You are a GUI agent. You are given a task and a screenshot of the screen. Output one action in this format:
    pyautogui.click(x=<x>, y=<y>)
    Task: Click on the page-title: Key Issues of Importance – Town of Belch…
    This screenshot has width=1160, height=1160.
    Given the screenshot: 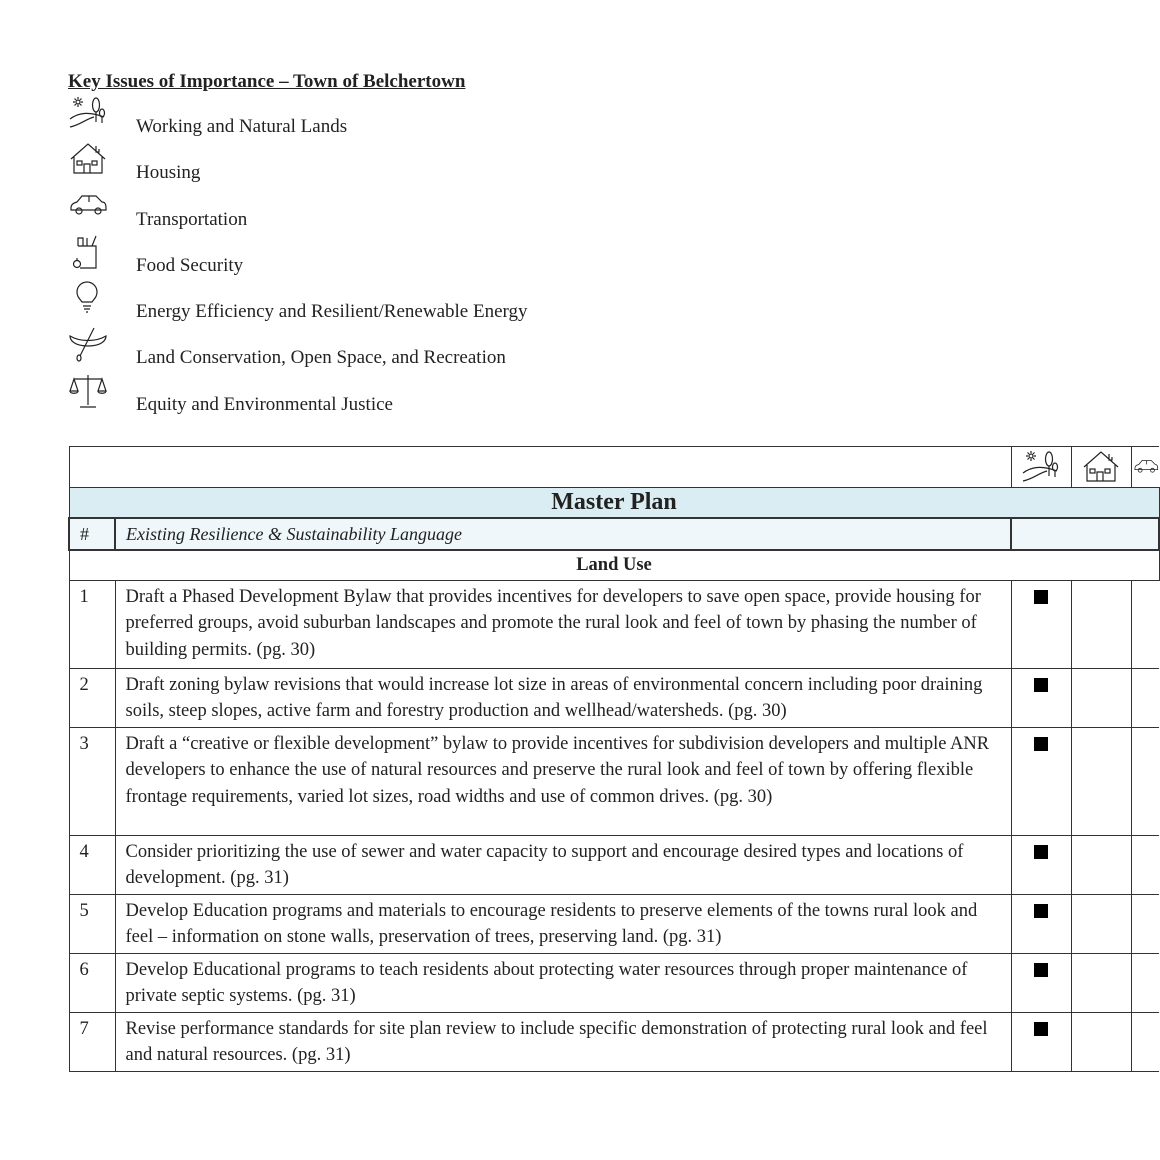 What is the action you would take?
    pyautogui.click(x=267, y=81)
    